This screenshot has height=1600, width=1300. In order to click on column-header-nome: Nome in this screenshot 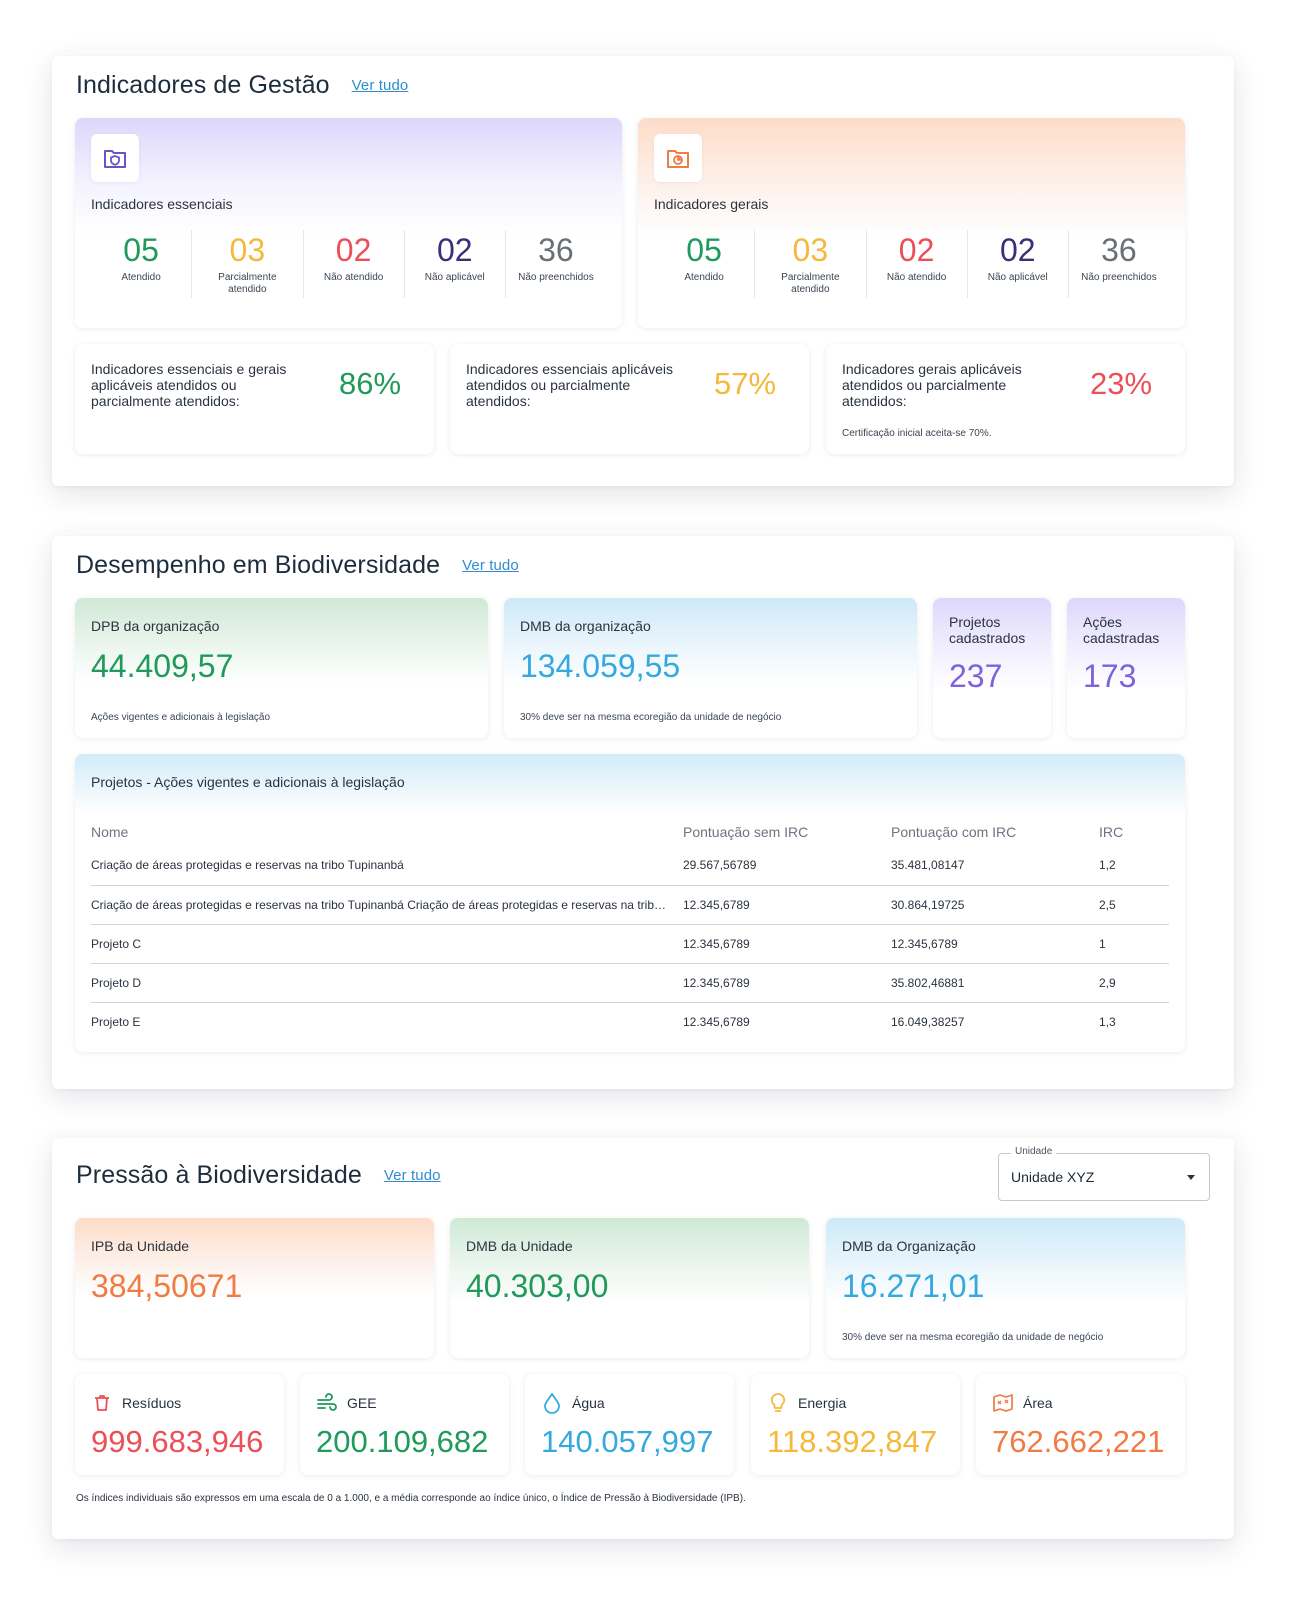, I will do `click(110, 832)`.